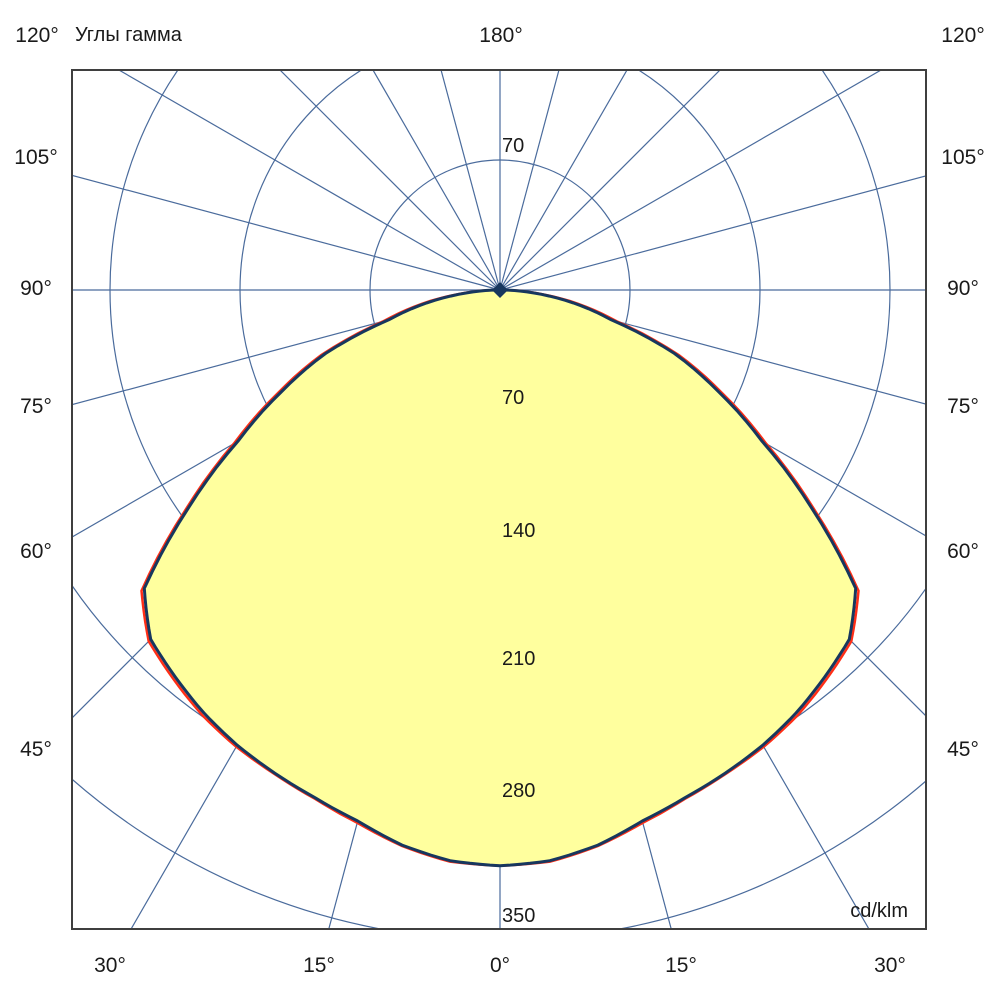 The height and width of the screenshot is (1000, 1000). Describe the element at coordinates (518, 791) in the screenshot. I see `radial-tick-280: 280` at that location.